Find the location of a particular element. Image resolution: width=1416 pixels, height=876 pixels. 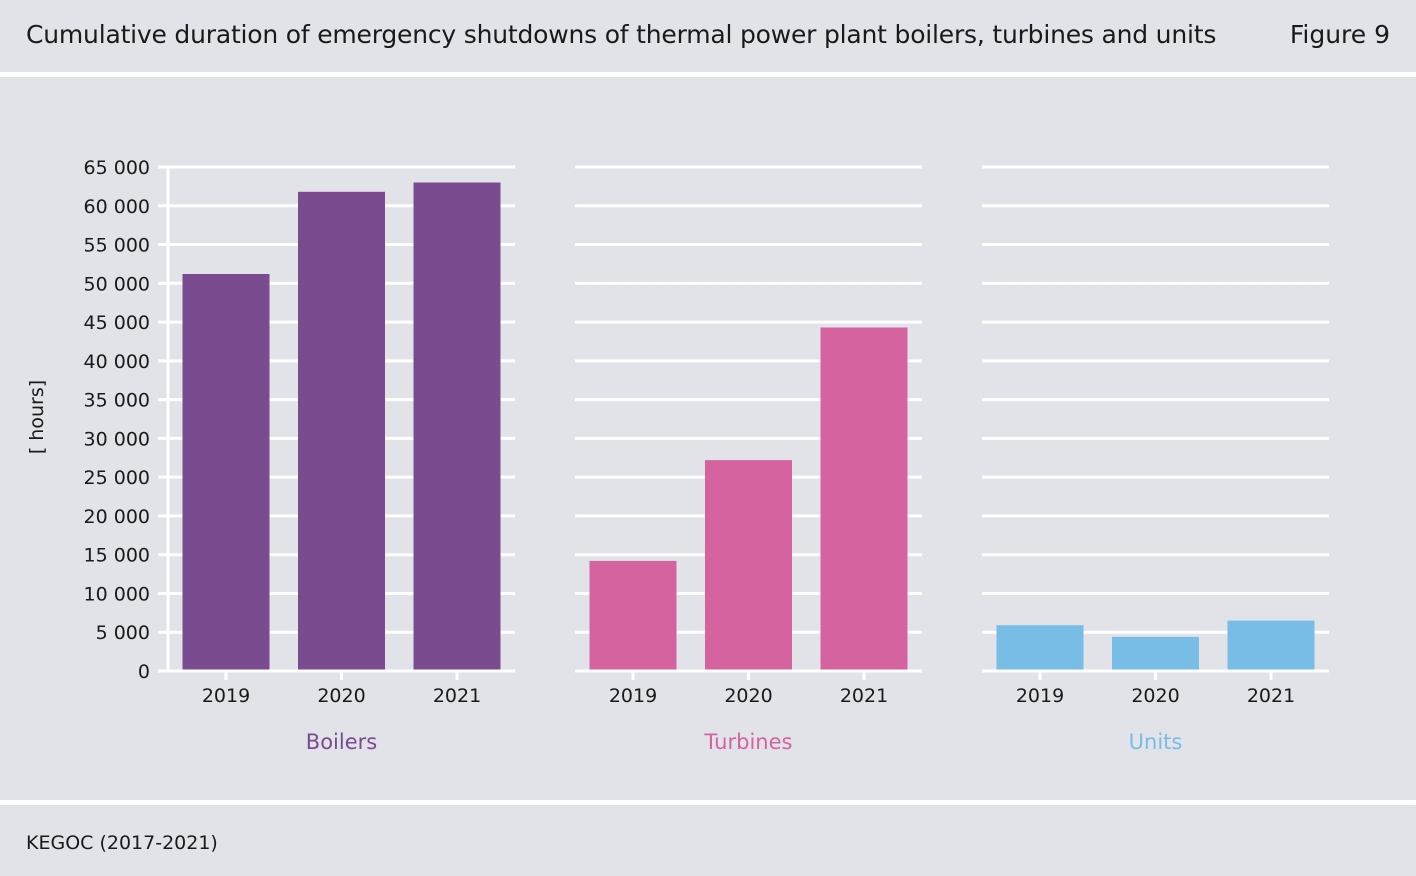

y-tick-label: 0 is located at coordinates (144, 672).